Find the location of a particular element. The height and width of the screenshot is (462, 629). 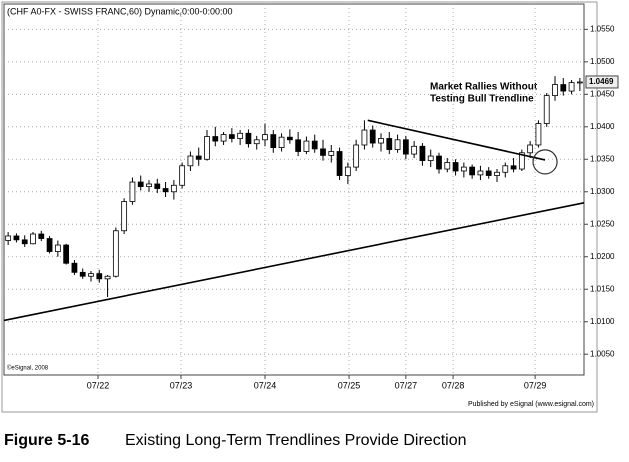

x-tick-label: 07/27 is located at coordinates (406, 385).